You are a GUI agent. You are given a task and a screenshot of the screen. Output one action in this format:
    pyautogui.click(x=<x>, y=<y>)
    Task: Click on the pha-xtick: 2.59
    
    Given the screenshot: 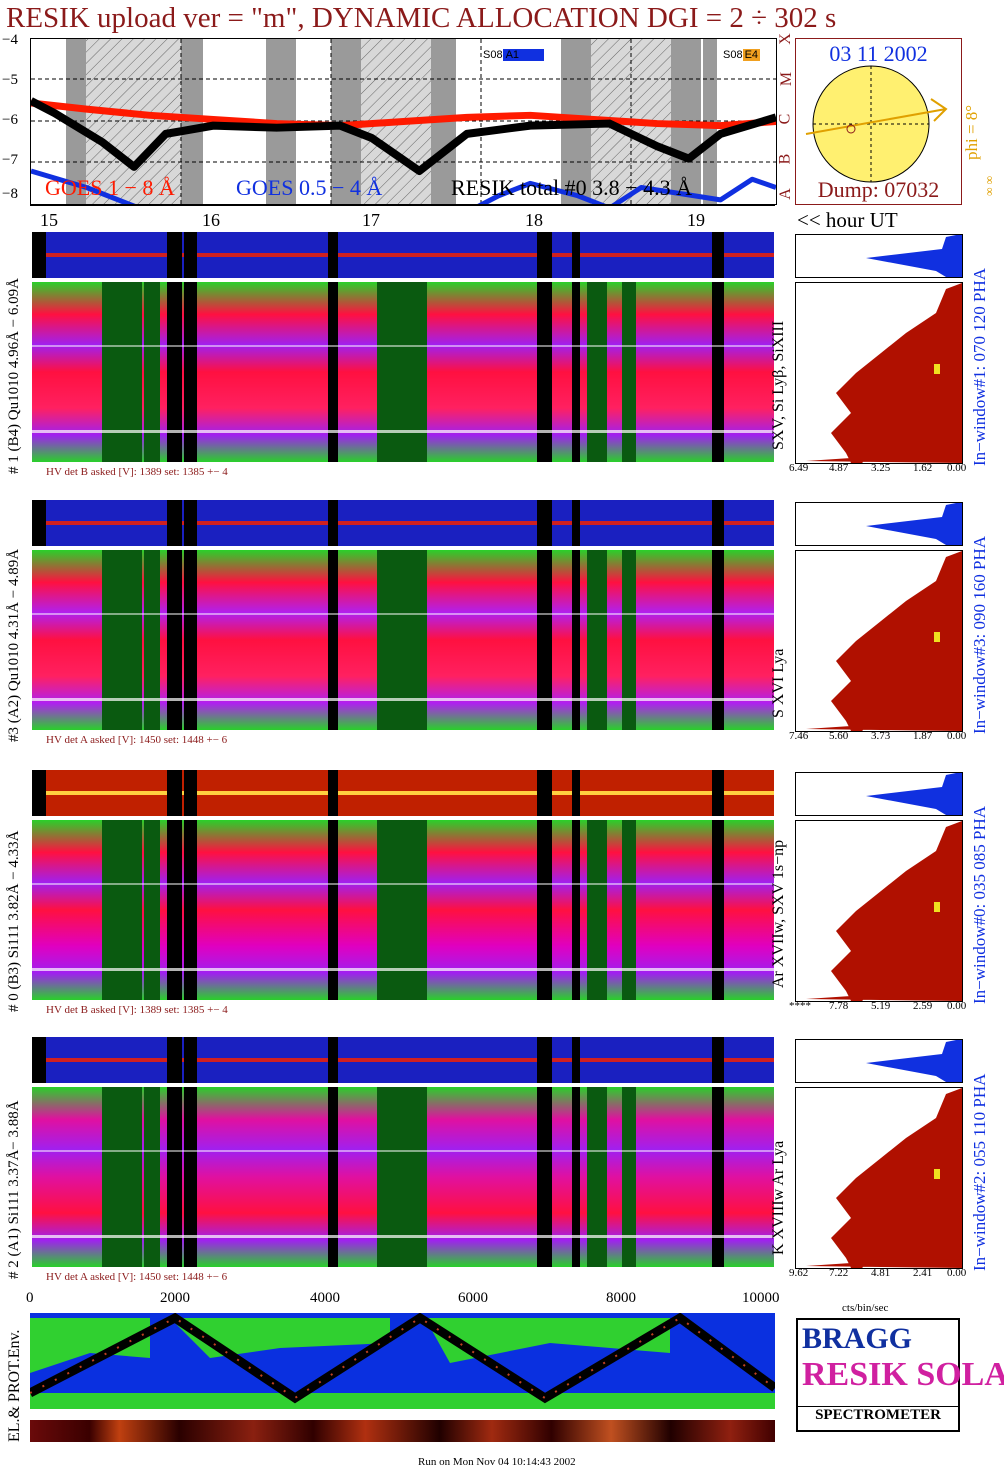 What is the action you would take?
    pyautogui.click(x=923, y=1006)
    